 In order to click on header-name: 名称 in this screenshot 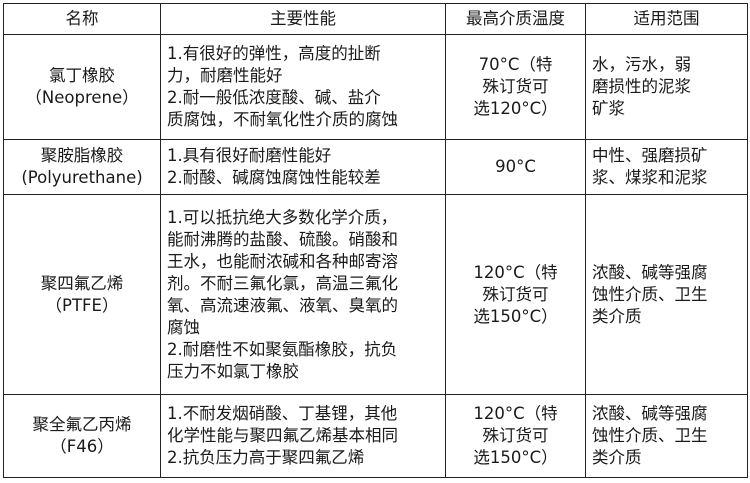, I will do `click(82, 19)`.